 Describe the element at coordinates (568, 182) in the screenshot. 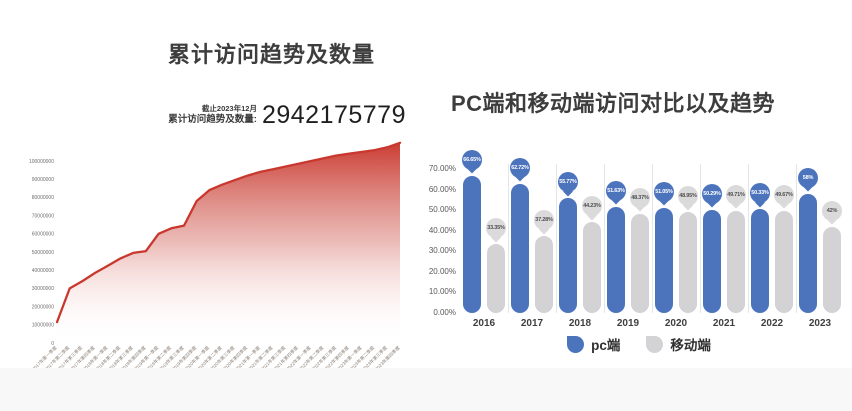

I see `bar-value-label: 55.77%` at that location.